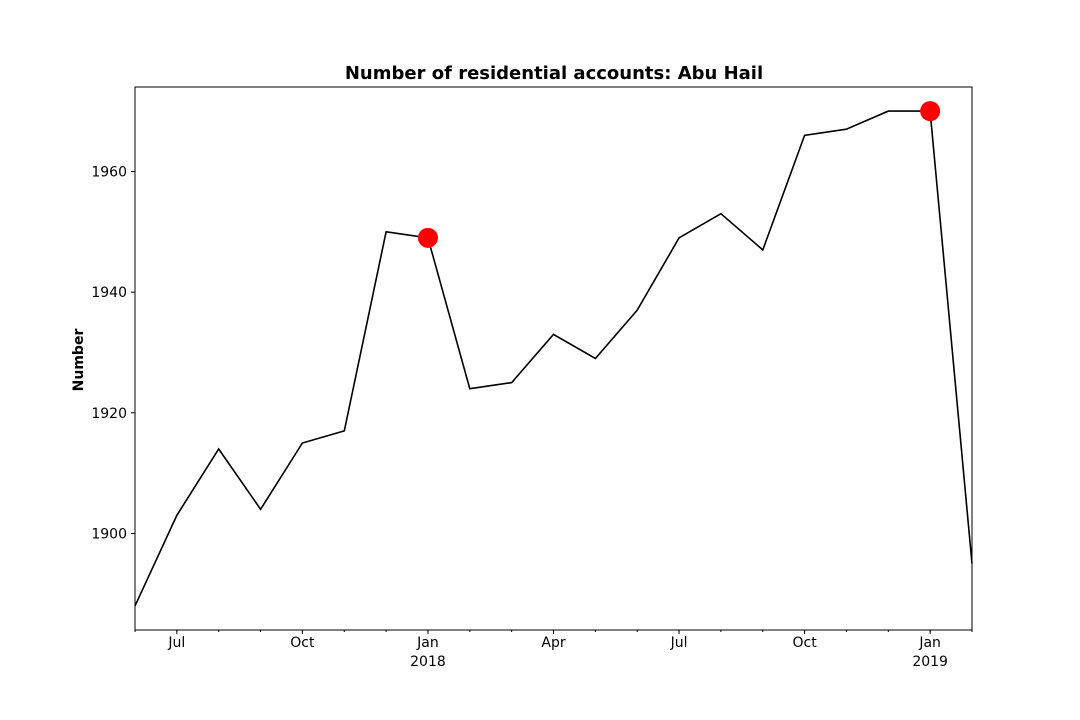  What do you see at coordinates (109, 534) in the screenshot?
I see `y-tick-label: 1900` at bounding box center [109, 534].